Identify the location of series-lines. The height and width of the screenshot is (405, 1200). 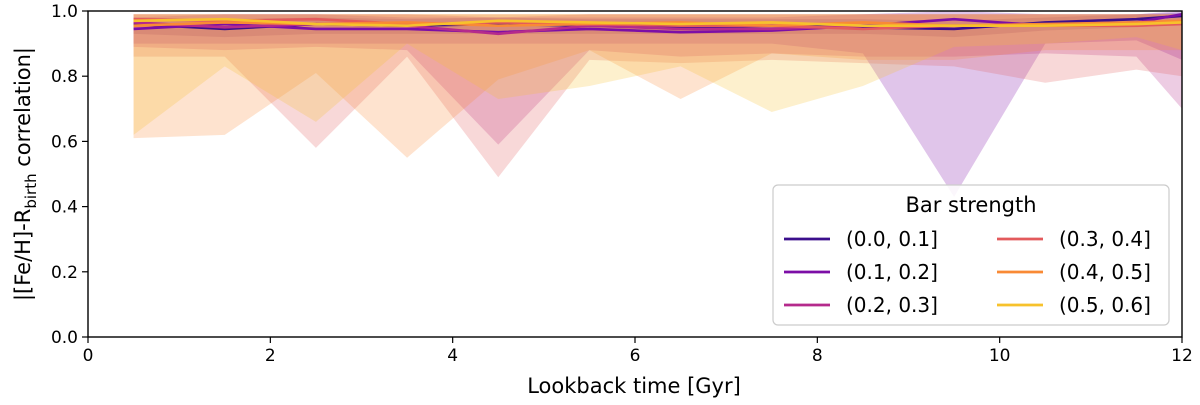
(657, 24).